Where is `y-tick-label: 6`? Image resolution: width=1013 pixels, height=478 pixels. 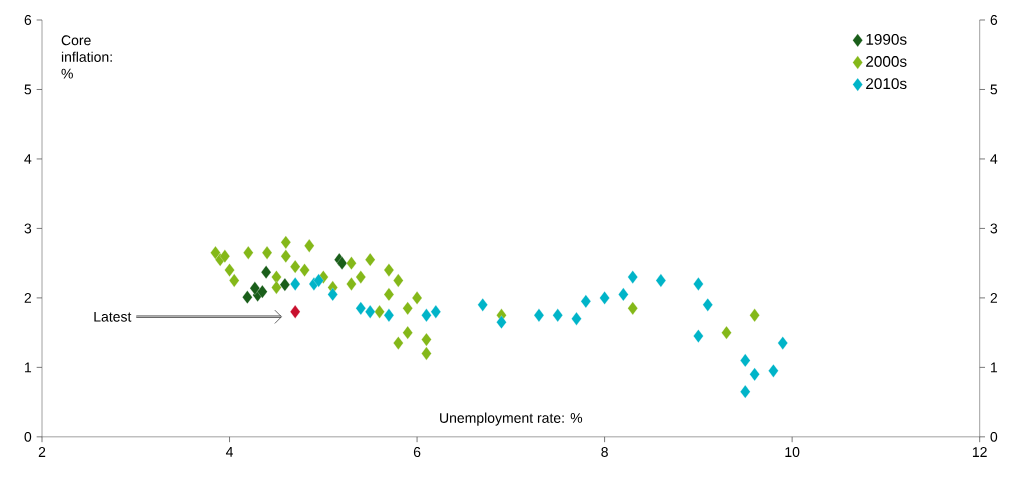
y-tick-label: 6 is located at coordinates (28, 20).